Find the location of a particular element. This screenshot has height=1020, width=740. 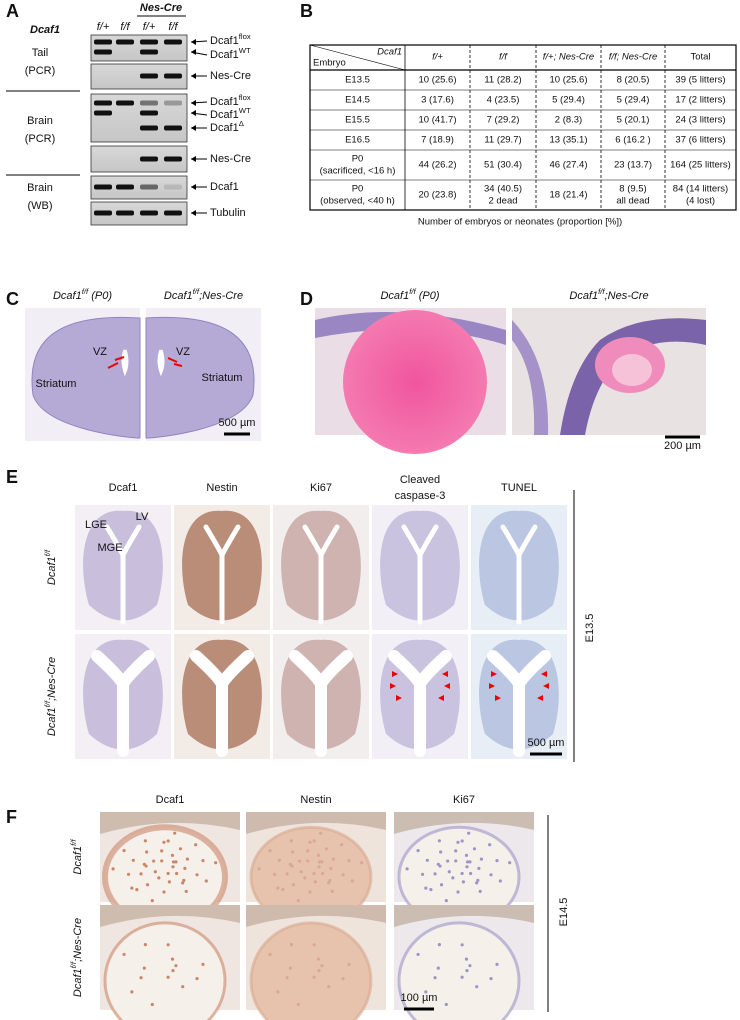

panel-title: Dcaf1f/f (P0) is located at coordinates (82, 294).